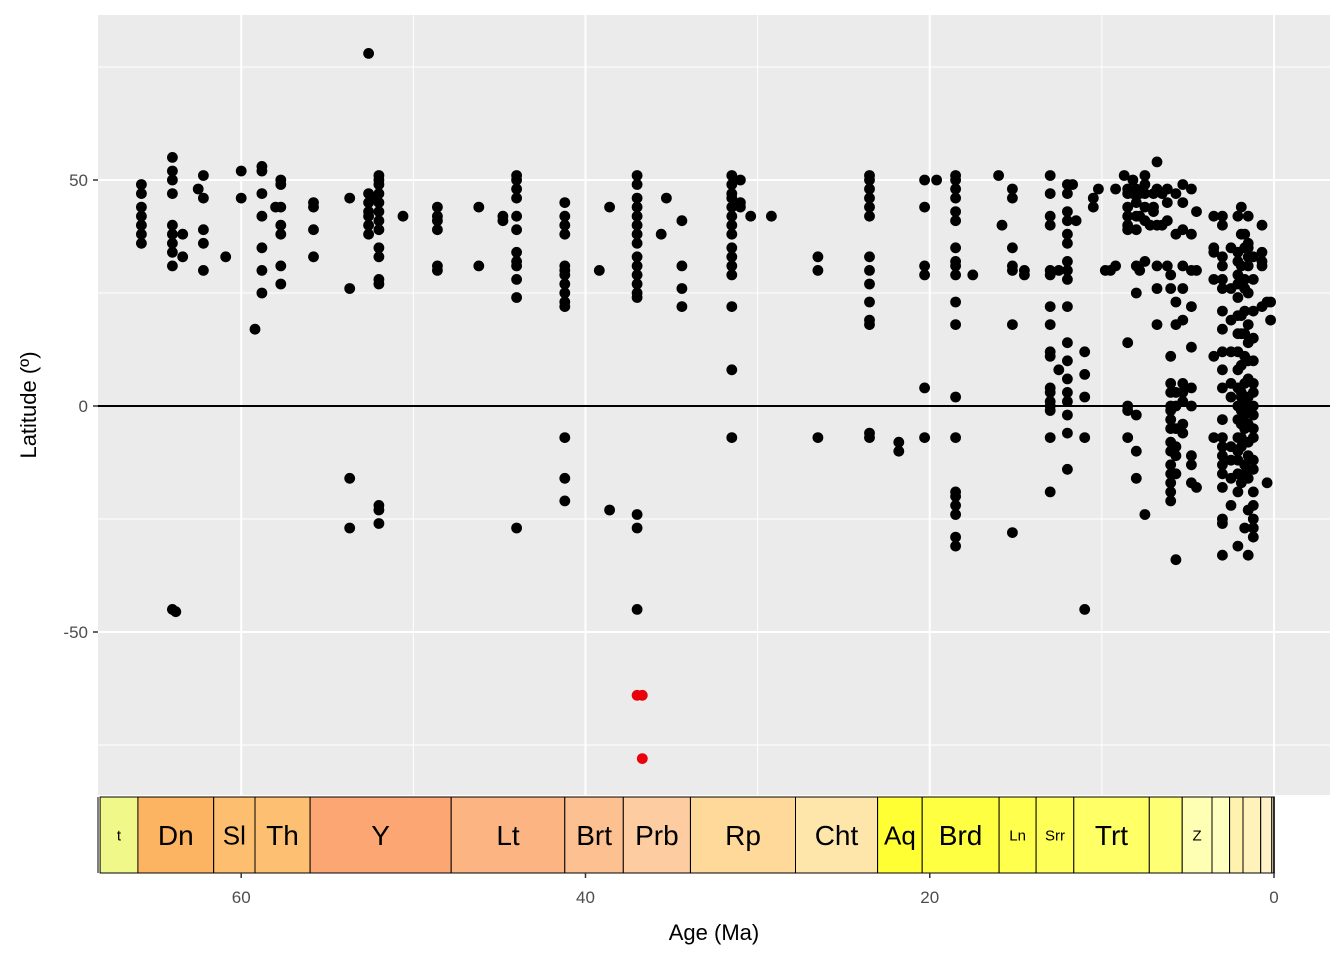 Image resolution: width=1344 pixels, height=960 pixels. I want to click on geologic-time-scale: t Dn Sl Th Y Lt Brt Prb Rp Cht Aq Brd Ln Srr Trt Z, so click(637, 835).